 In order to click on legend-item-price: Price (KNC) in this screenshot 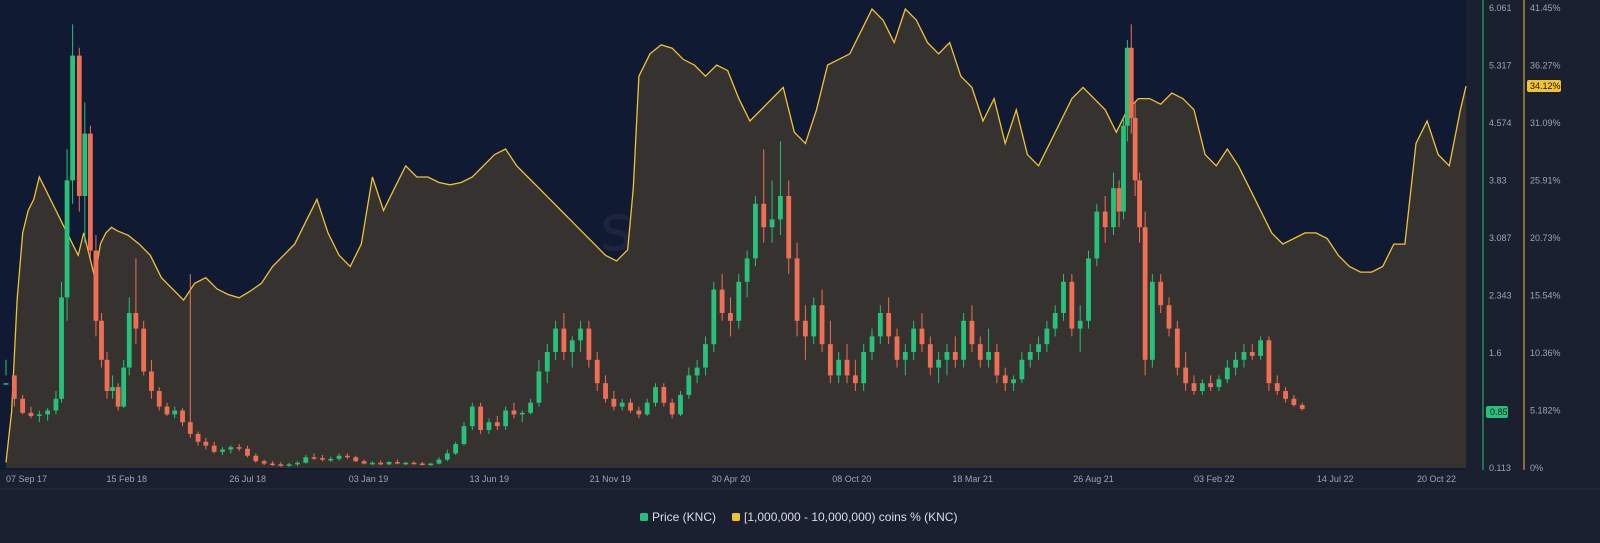, I will do `click(678, 517)`.